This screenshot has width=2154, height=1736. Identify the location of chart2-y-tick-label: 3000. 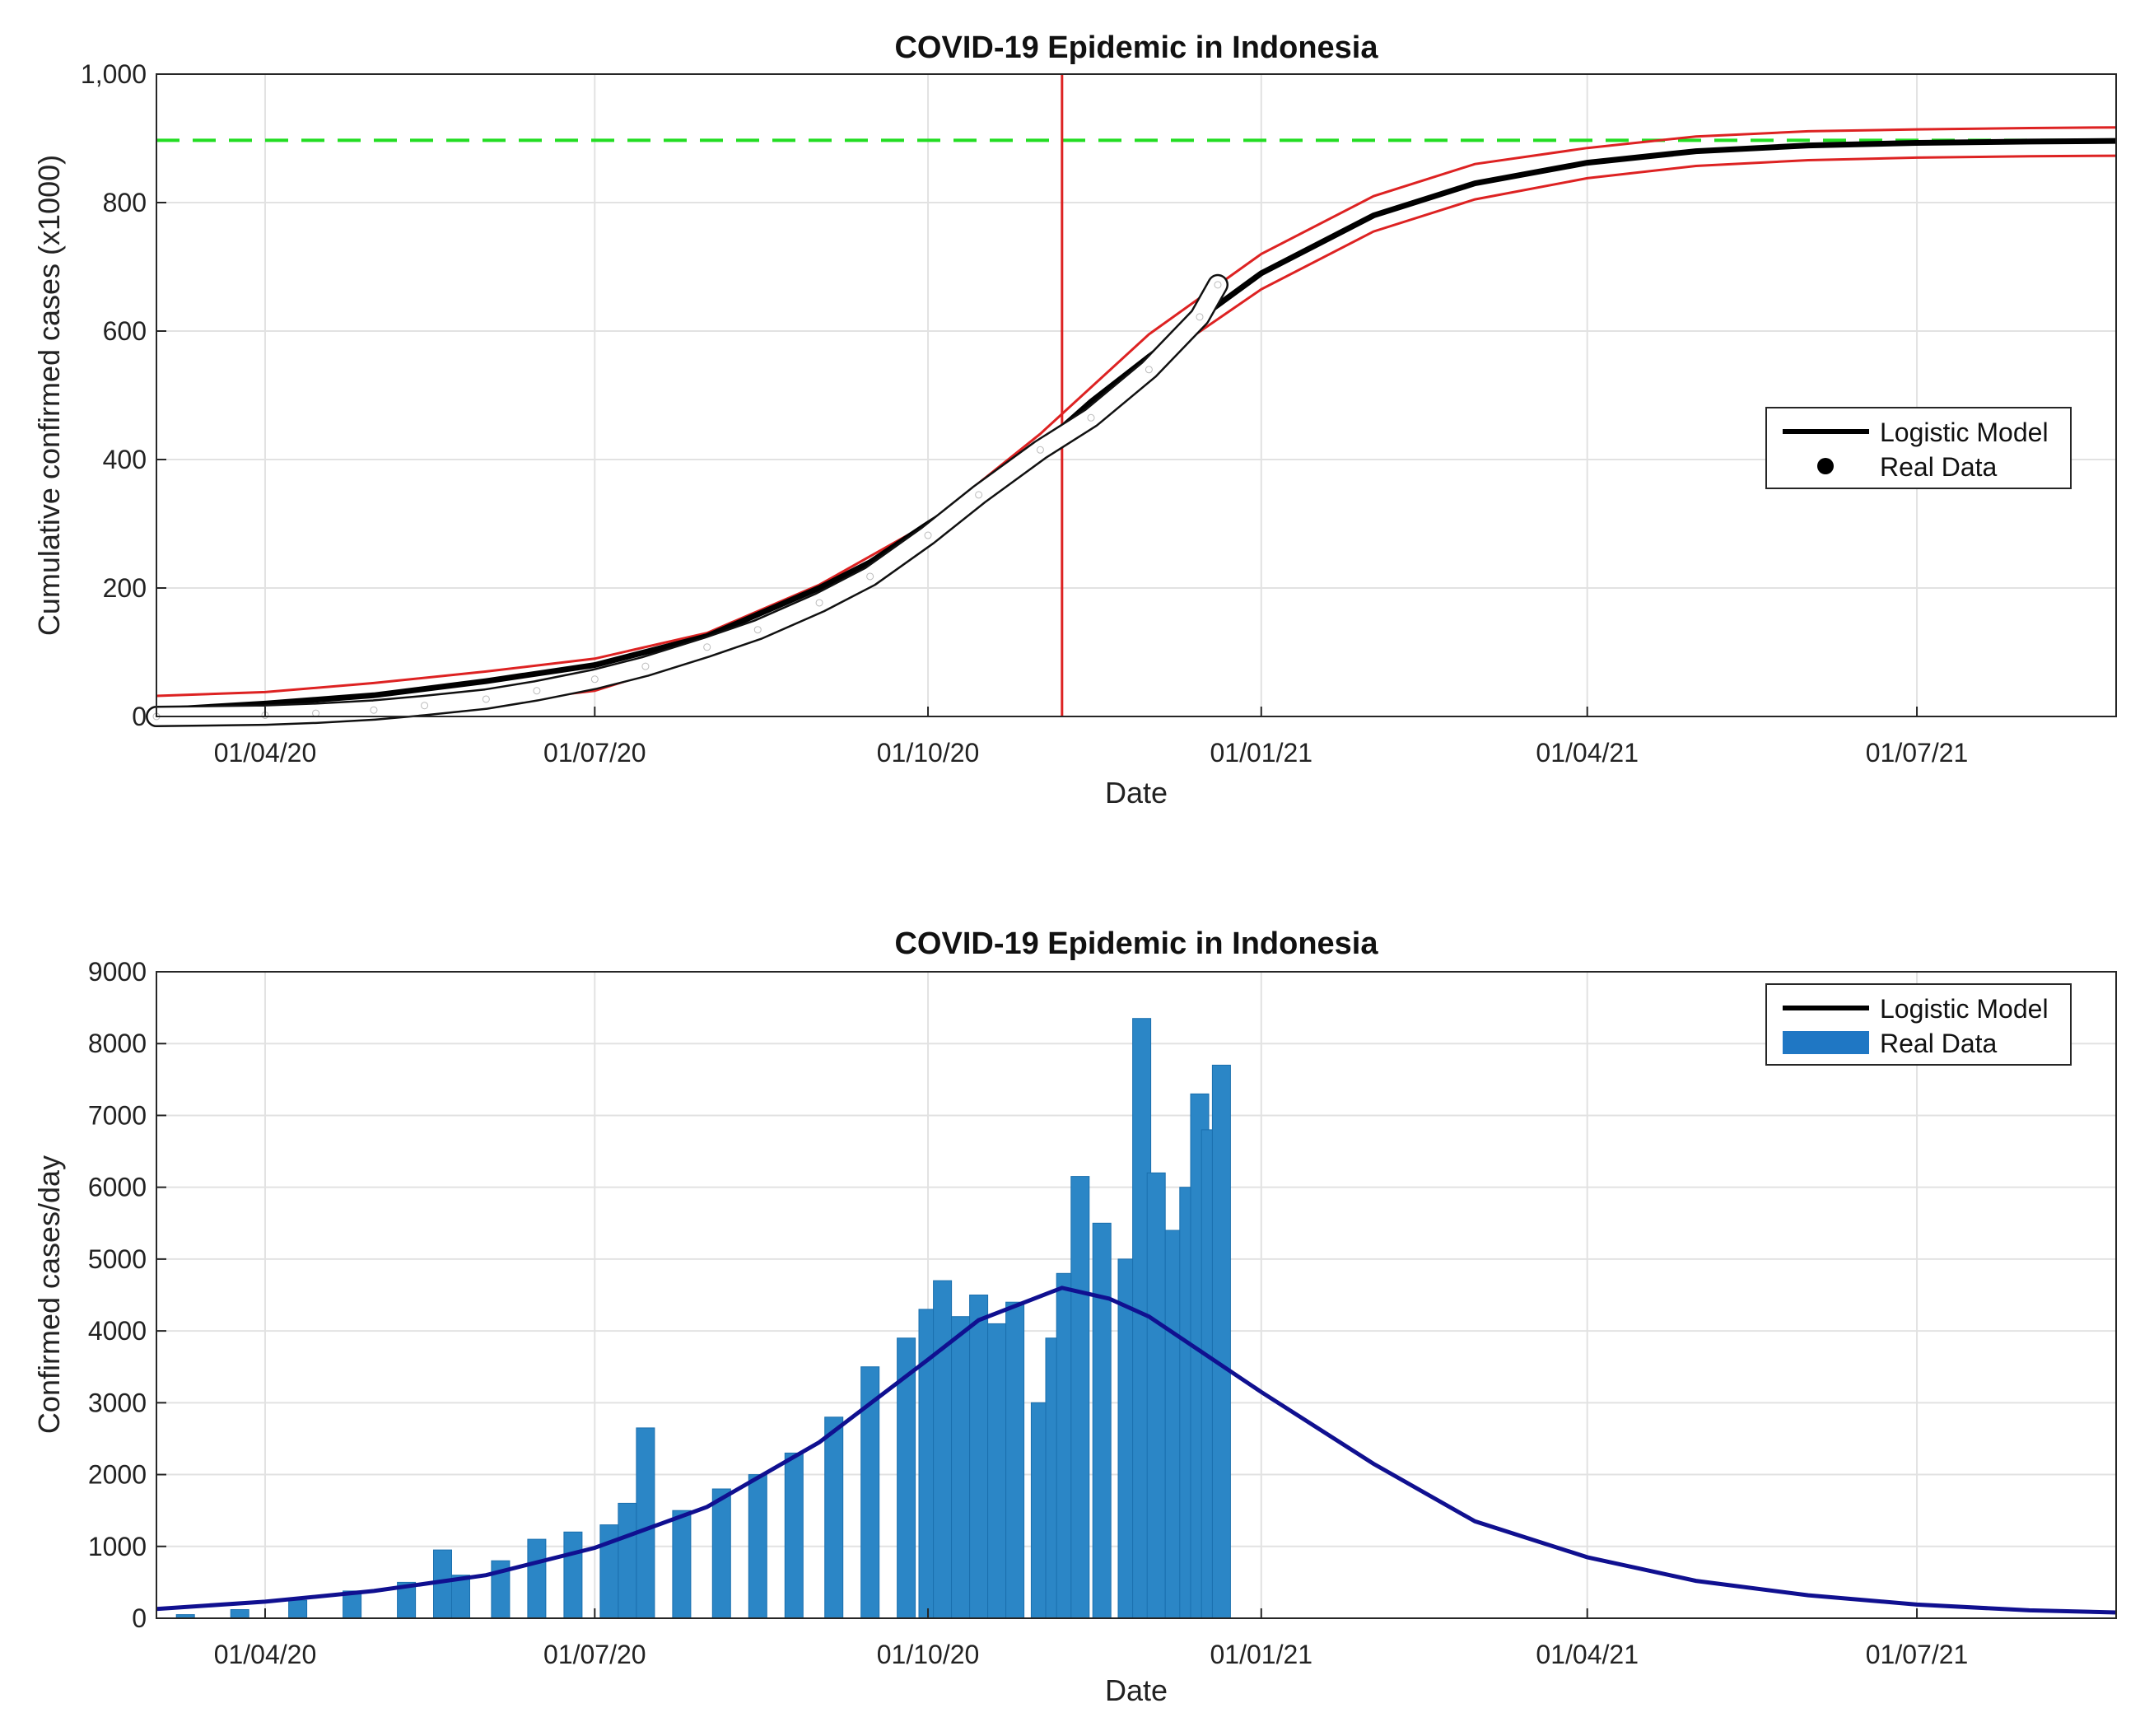
(118, 1402).